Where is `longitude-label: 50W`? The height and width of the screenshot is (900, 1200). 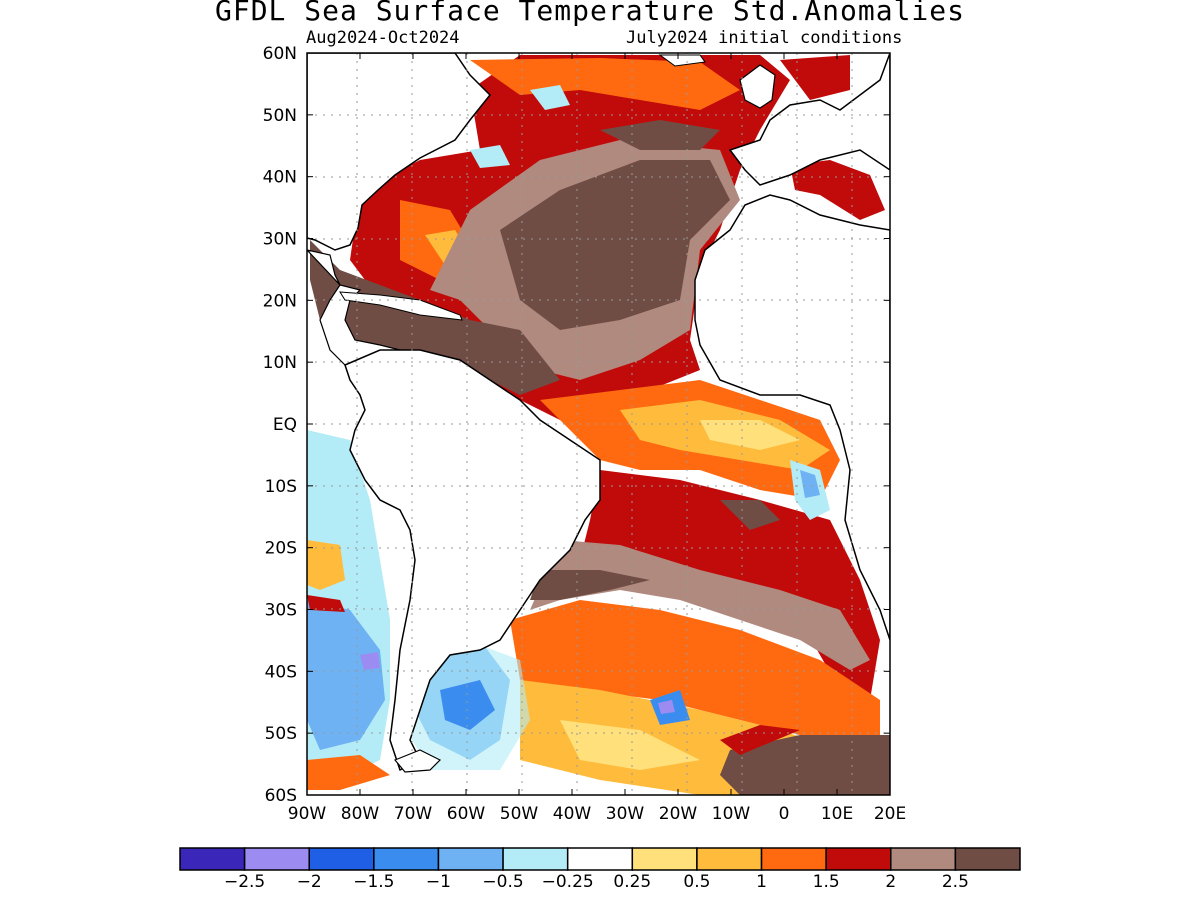
longitude-label: 50W is located at coordinates (519, 814).